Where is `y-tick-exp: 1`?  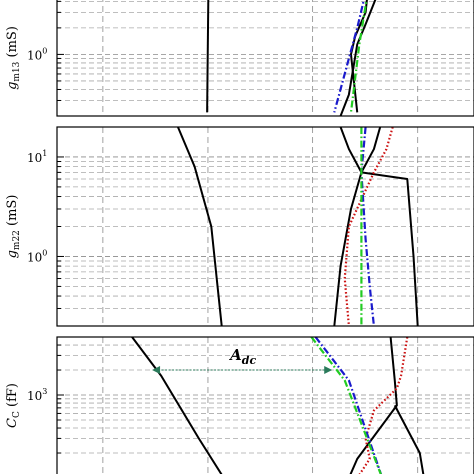
y-tick-exp: 1 is located at coordinates (44, 153).